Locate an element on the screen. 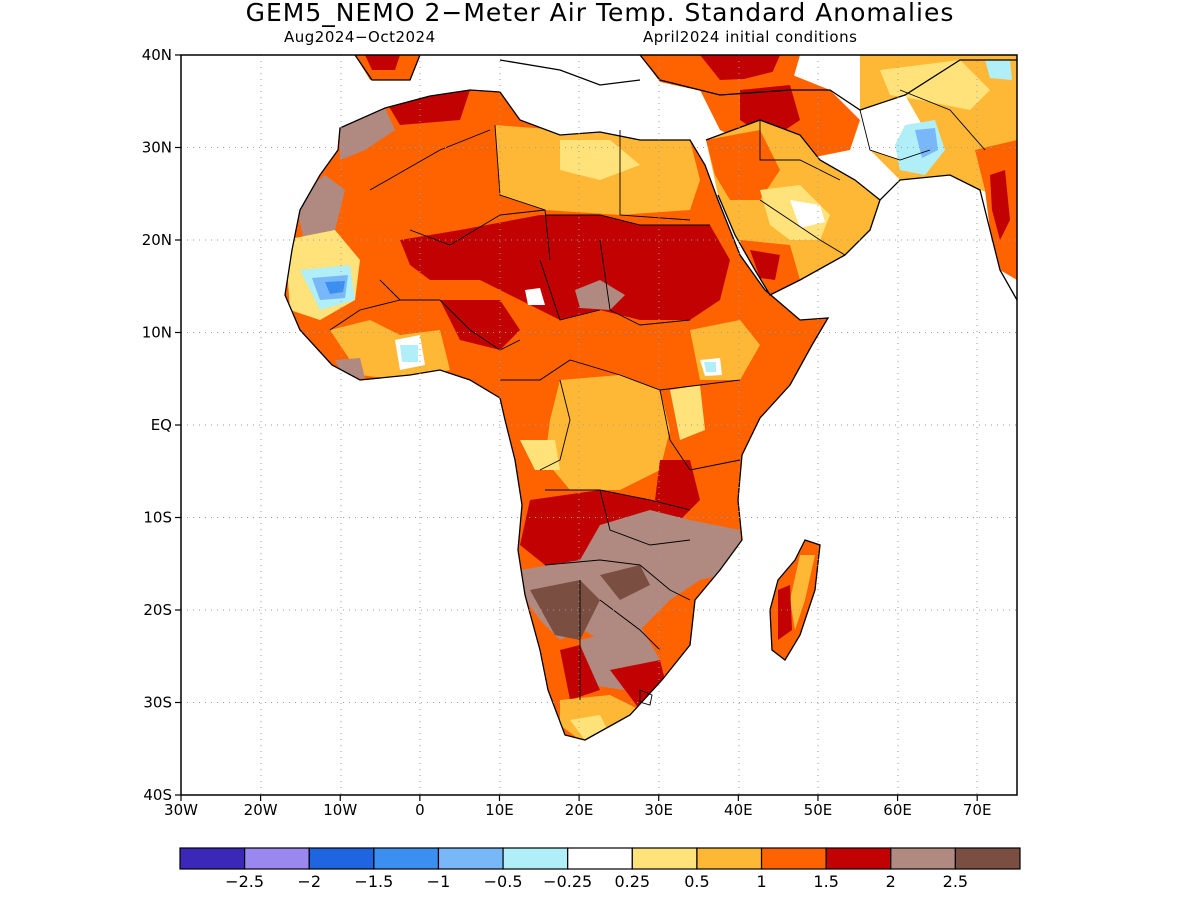 This screenshot has width=1200, height=900. lon-tick-label: 10W is located at coordinates (340, 810).